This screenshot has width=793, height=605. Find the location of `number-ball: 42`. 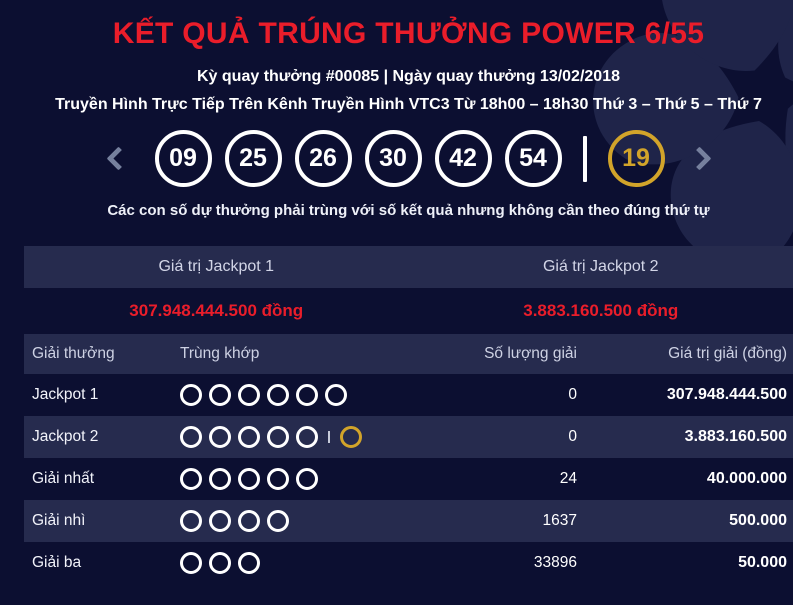

number-ball: 42 is located at coordinates (463, 158).